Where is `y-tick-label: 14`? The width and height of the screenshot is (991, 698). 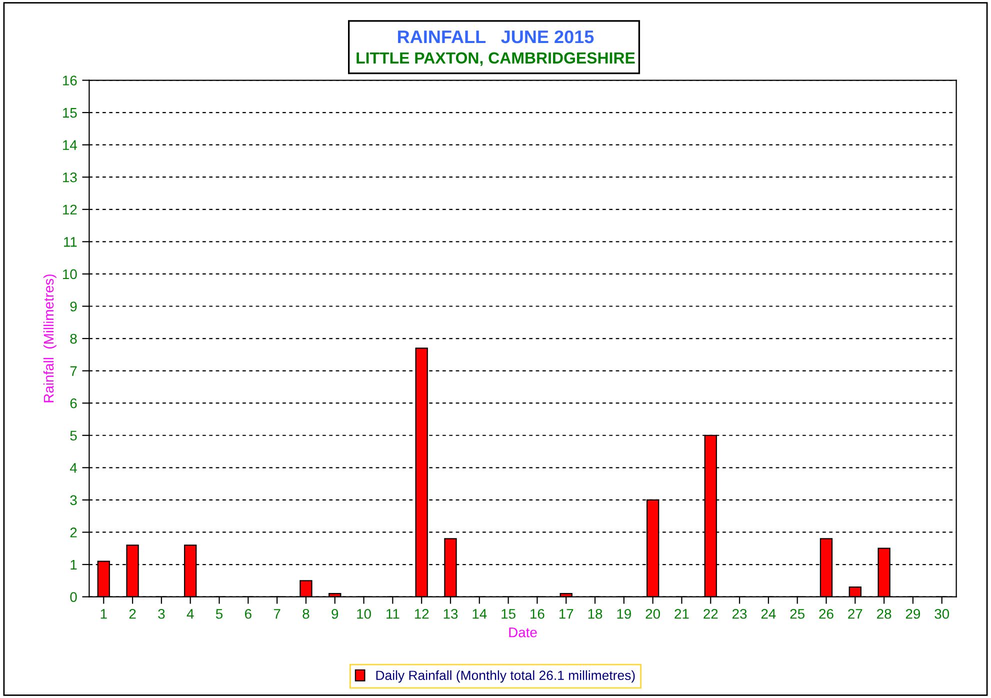
y-tick-label: 14 is located at coordinates (69, 145).